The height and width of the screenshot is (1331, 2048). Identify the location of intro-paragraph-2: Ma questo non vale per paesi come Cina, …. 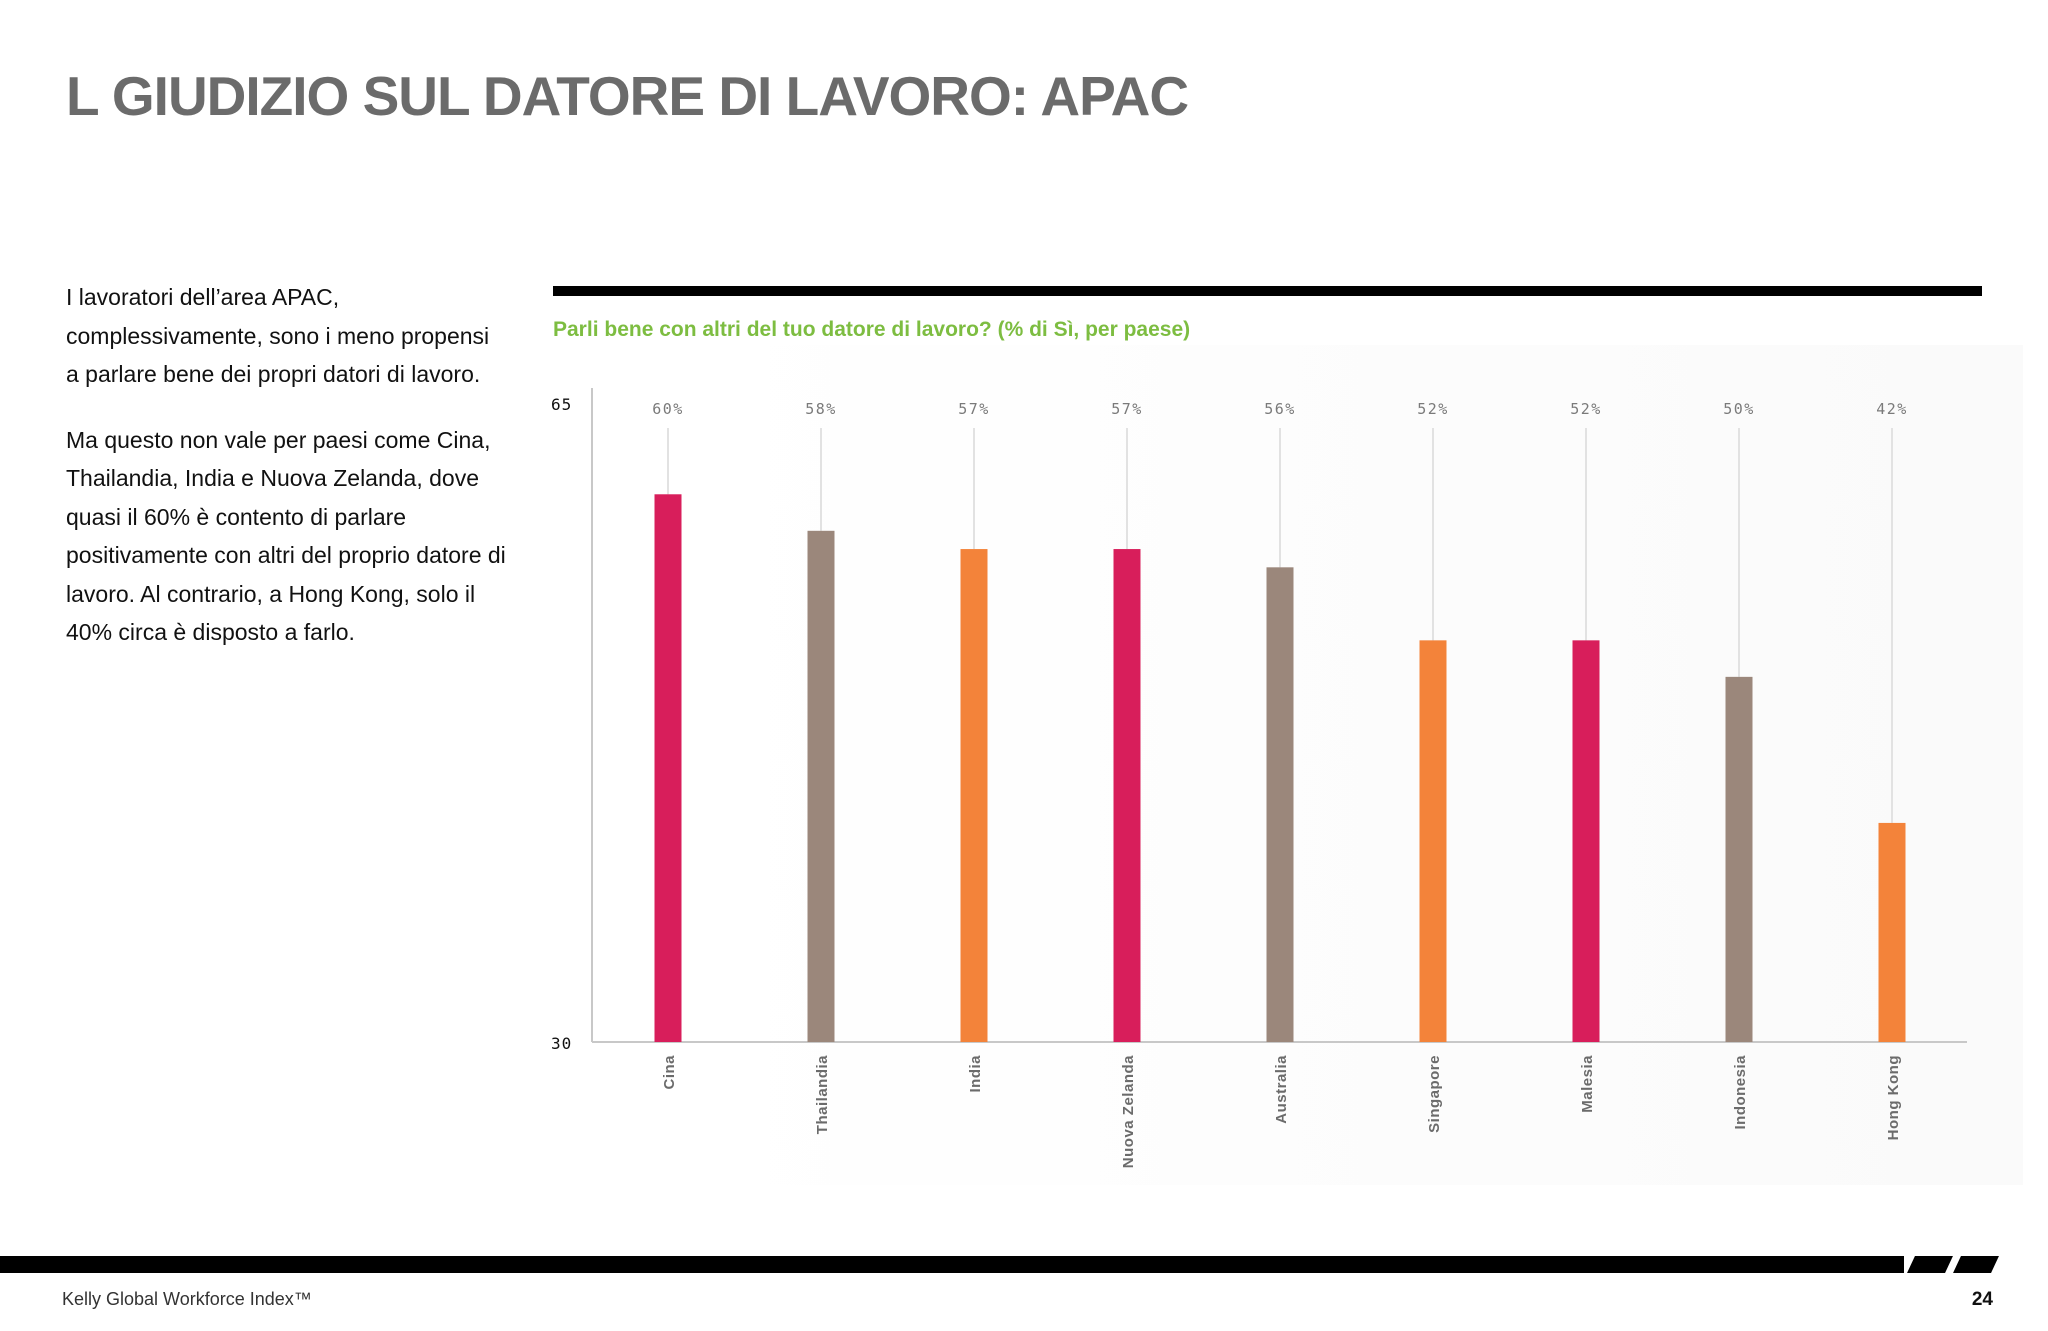
(286, 536).